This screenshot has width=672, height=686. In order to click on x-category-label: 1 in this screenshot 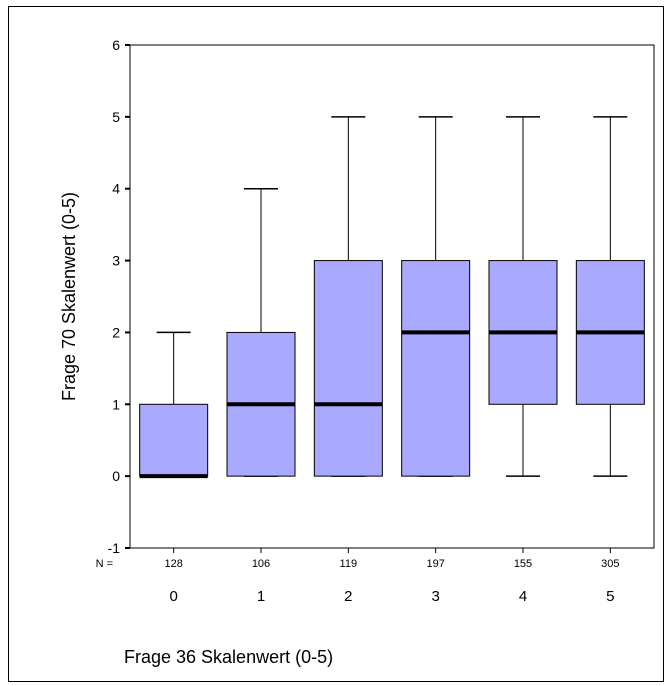, I will do `click(261, 596)`.